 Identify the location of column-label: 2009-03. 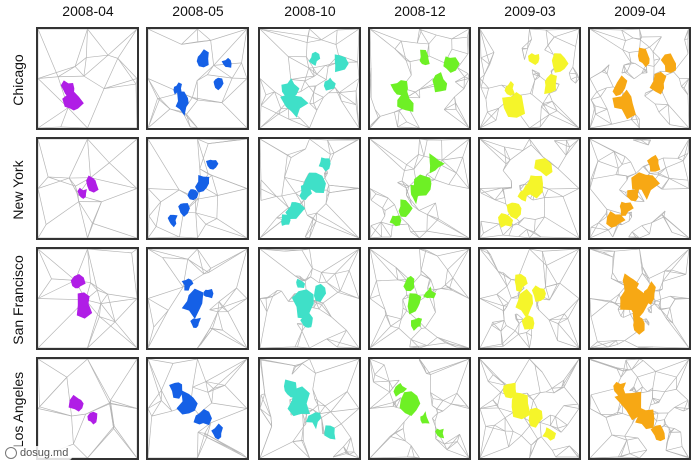
(530, 11).